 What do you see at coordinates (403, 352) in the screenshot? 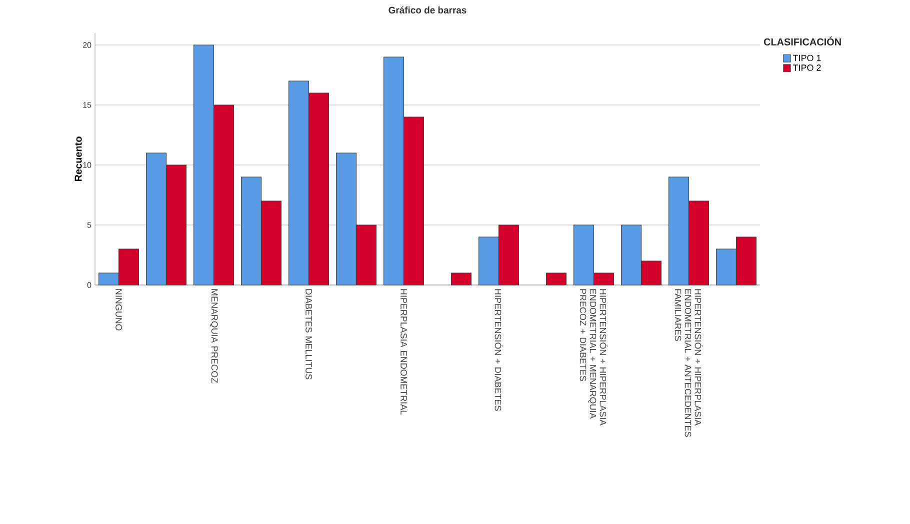
I see `x-tick-label: HIPERPLASIA ENDOMETRIAL` at bounding box center [403, 352].